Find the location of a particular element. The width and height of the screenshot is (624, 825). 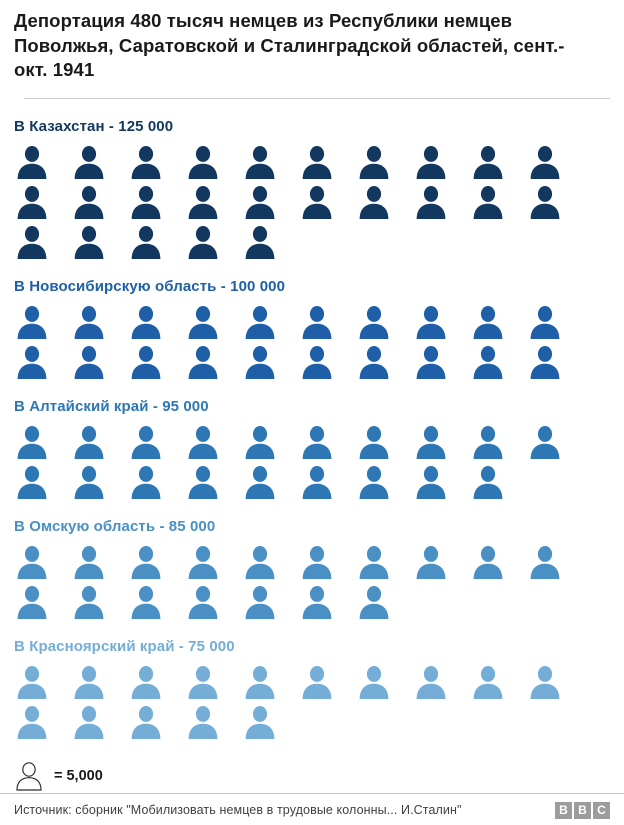

section-2: В Новосибирскую область - 100 000 is located at coordinates (312, 328).